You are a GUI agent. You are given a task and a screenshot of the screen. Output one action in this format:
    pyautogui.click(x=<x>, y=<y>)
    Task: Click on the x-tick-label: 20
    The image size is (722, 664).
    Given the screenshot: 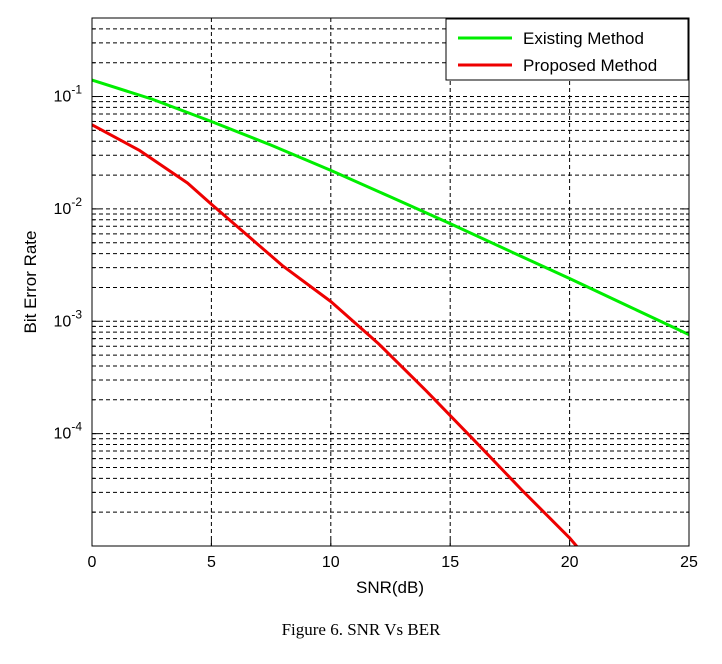 What is the action you would take?
    pyautogui.click(x=570, y=562)
    